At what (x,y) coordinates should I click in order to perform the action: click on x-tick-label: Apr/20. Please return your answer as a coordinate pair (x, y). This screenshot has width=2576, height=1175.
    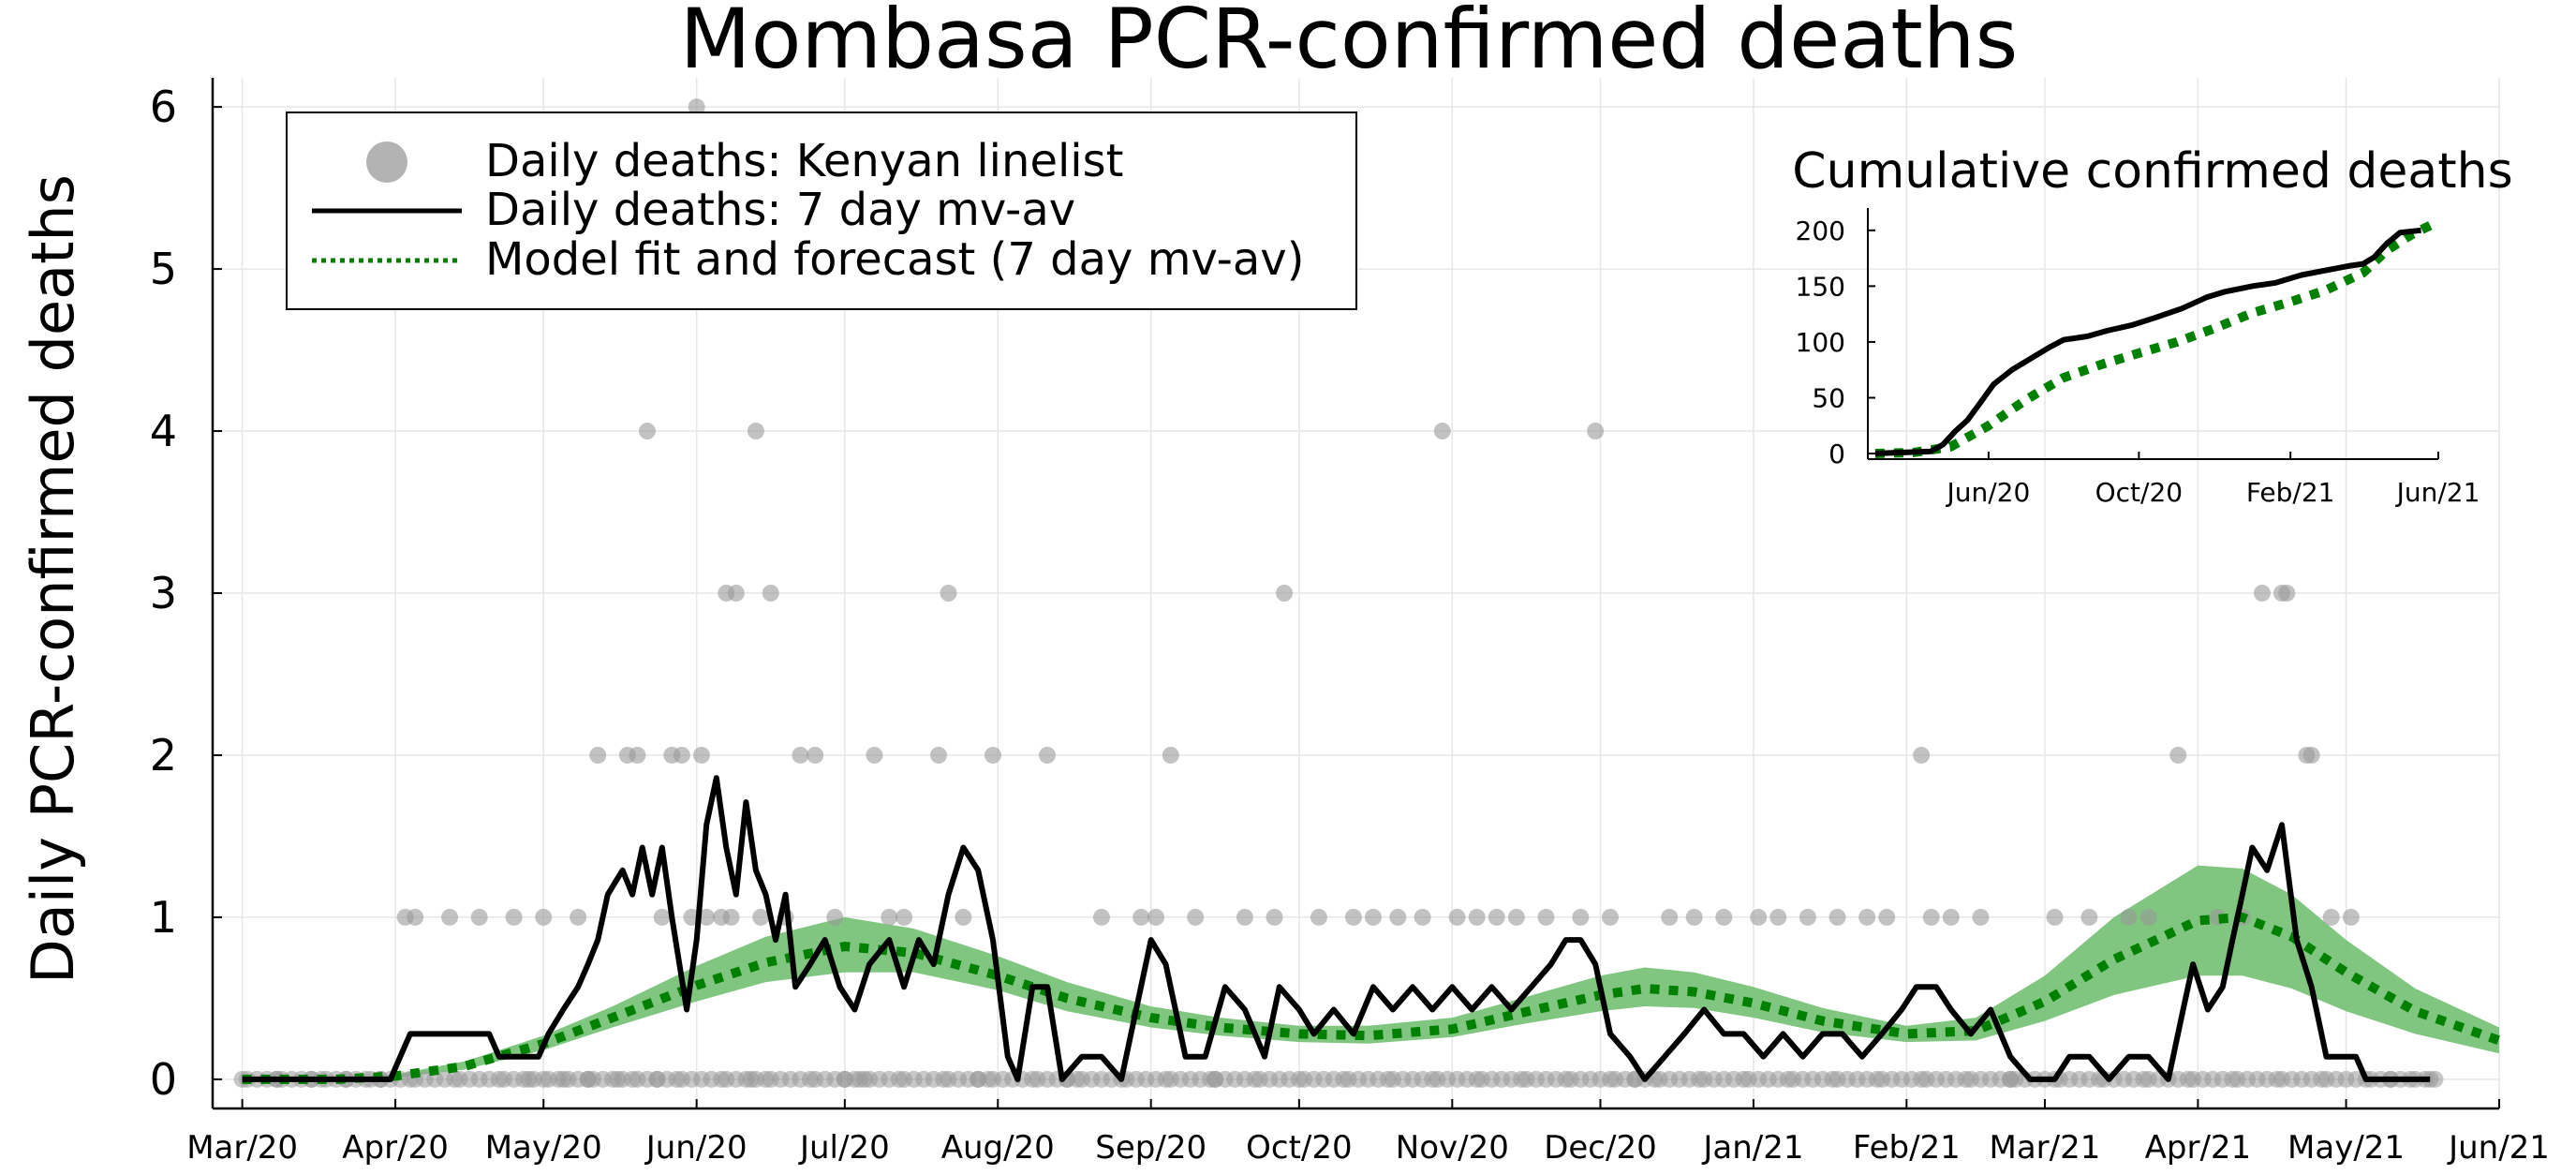
    Looking at the image, I should click on (395, 1148).